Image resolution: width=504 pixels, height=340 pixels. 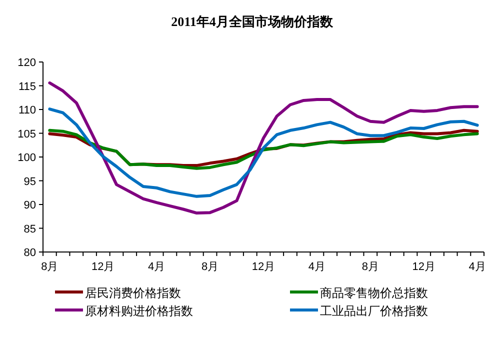 I want to click on ytick: 90, so click(x=30, y=206).